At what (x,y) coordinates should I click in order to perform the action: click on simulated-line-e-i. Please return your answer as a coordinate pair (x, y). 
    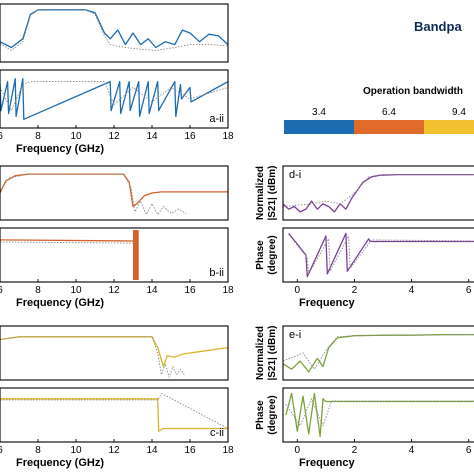
    Looking at the image, I should click on (378, 352).